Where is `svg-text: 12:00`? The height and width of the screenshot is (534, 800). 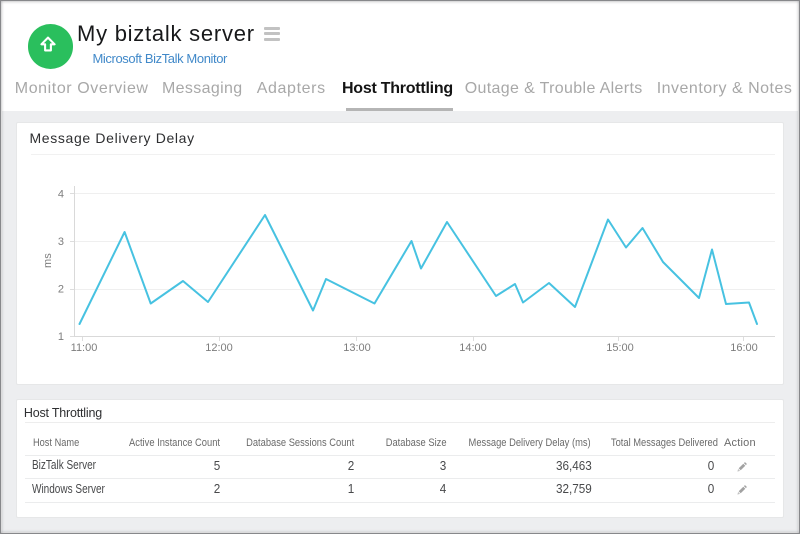
svg-text: 12:00 is located at coordinates (219, 348).